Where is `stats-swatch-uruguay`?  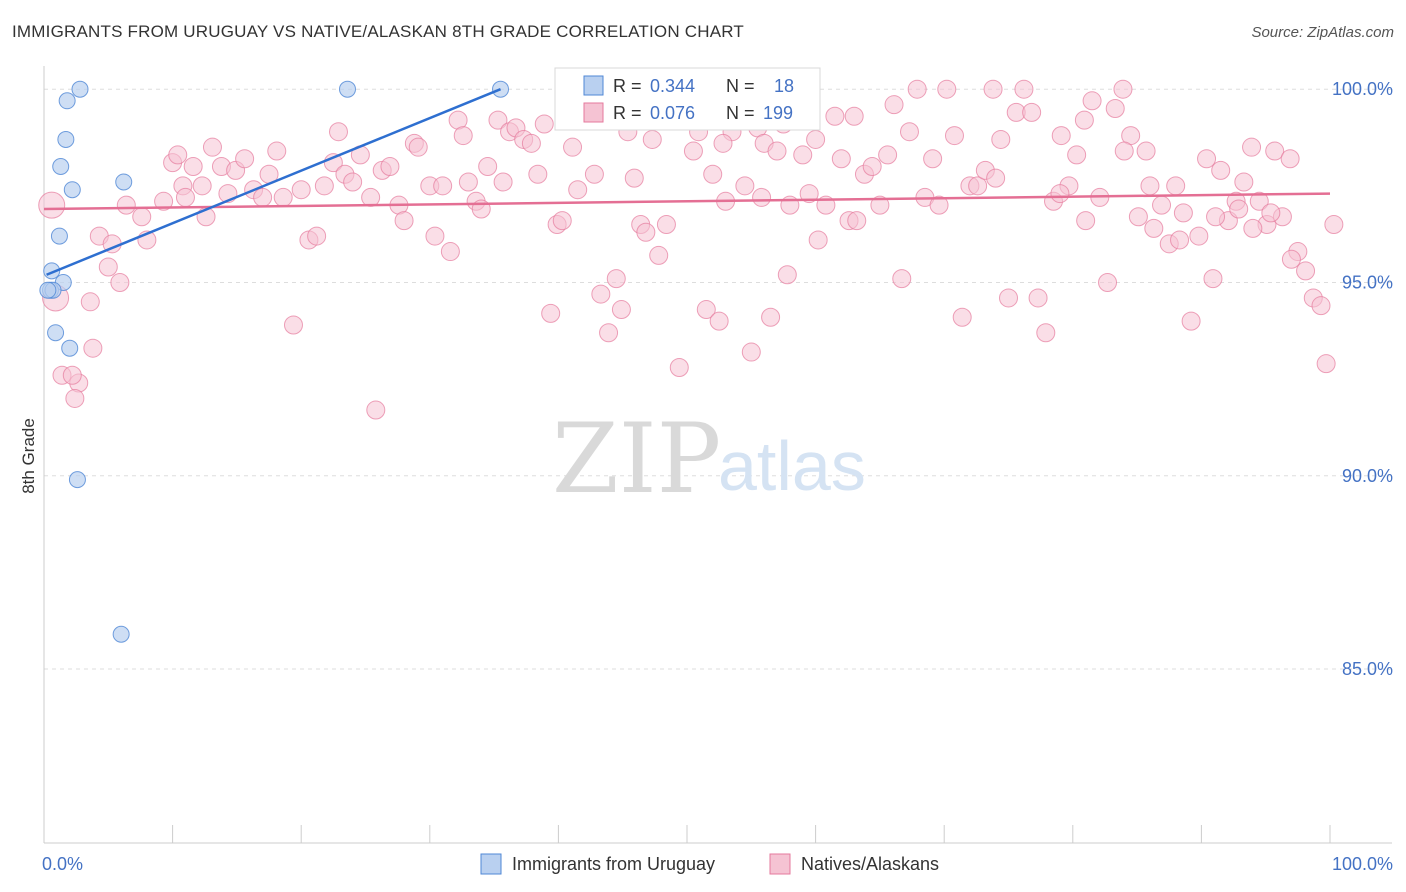 stats-swatch-uruguay is located at coordinates (593, 85).